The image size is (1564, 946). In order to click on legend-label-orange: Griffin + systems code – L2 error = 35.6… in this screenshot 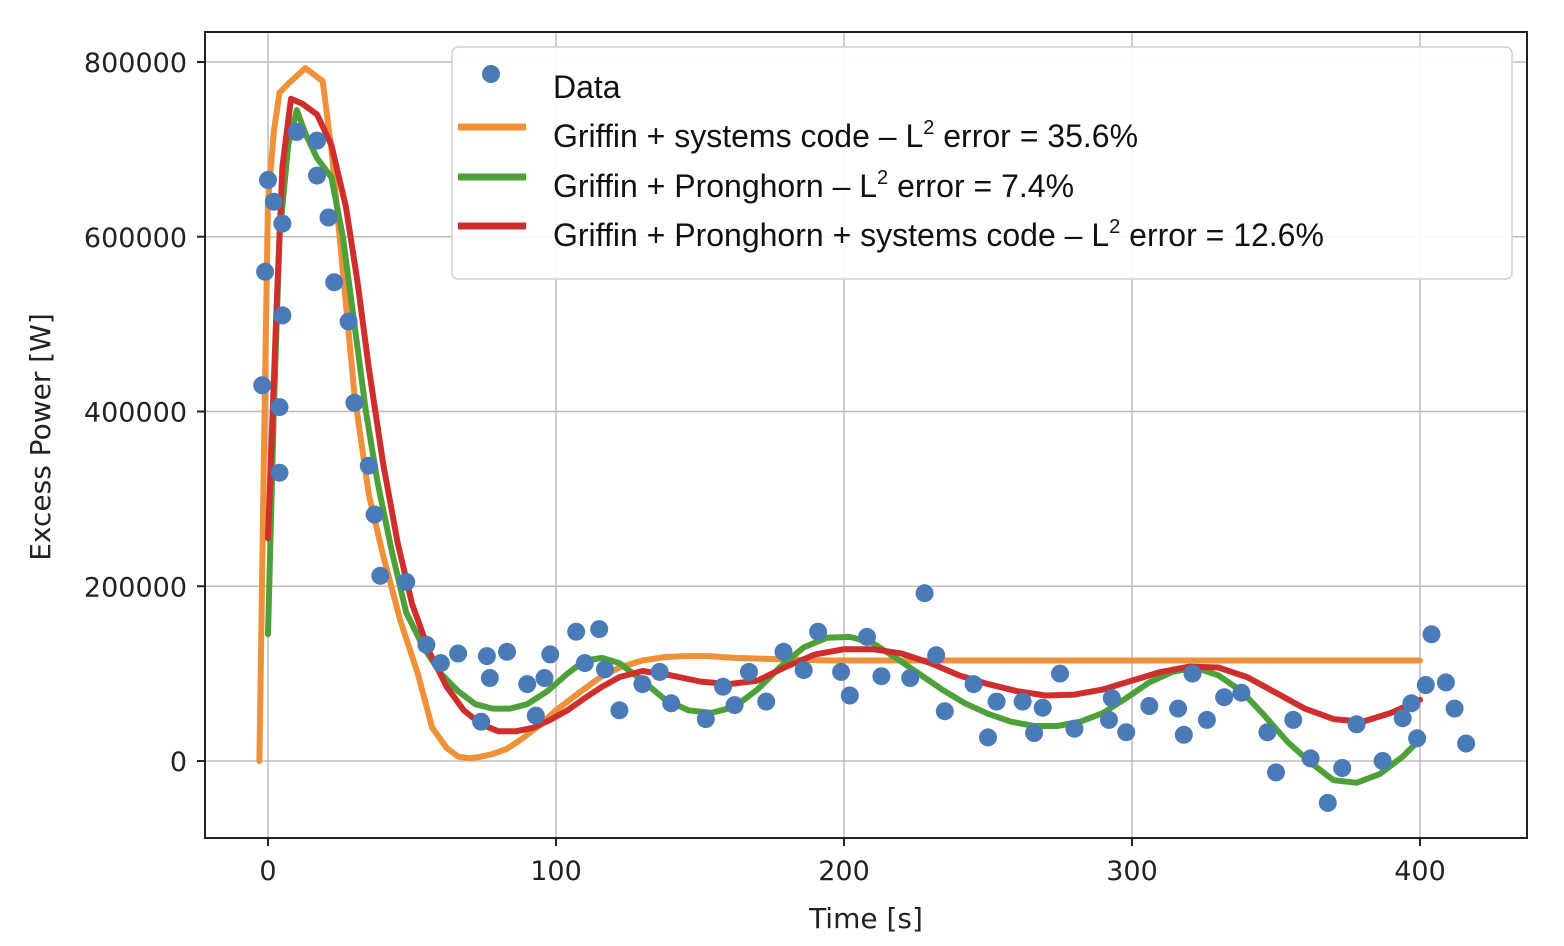, I will do `click(845, 135)`.